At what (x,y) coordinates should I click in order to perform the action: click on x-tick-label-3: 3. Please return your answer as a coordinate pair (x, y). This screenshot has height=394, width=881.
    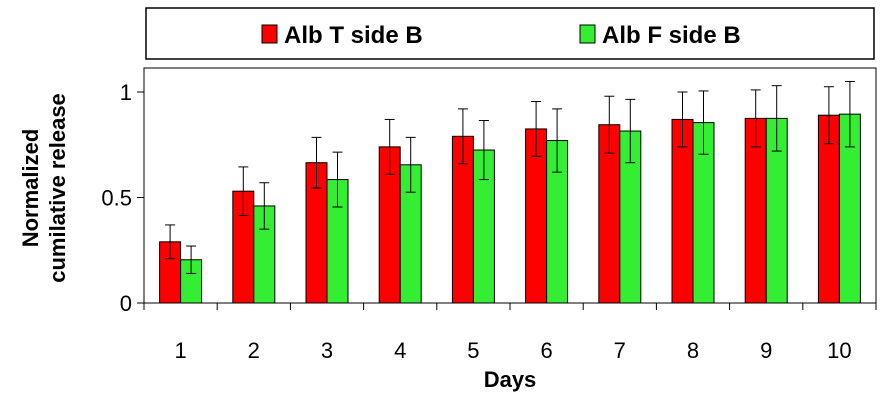
    Looking at the image, I should click on (327, 350).